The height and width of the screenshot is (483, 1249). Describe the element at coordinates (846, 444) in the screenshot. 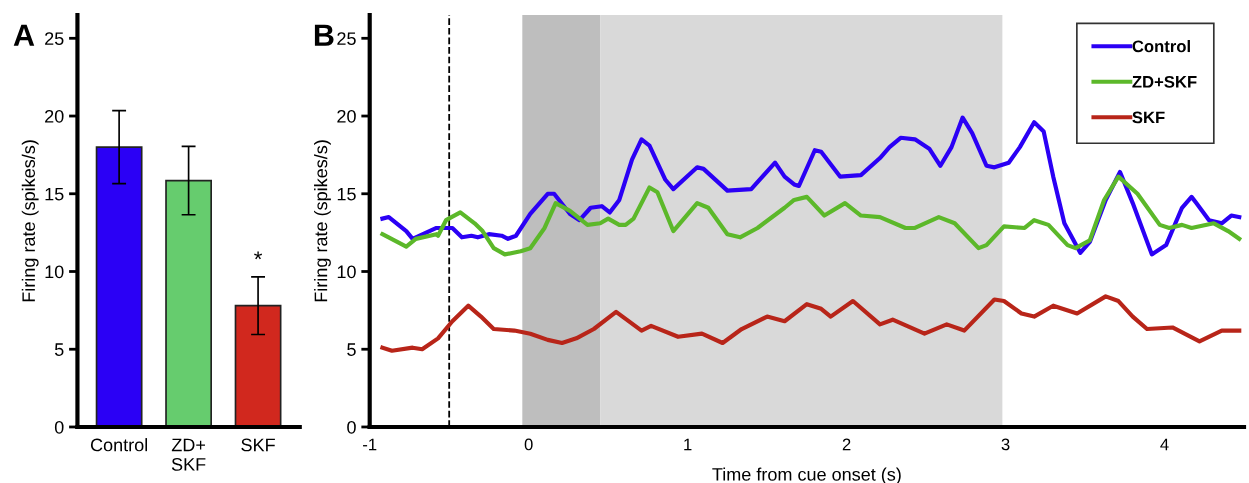

I see `x-tick-label: 2` at that location.